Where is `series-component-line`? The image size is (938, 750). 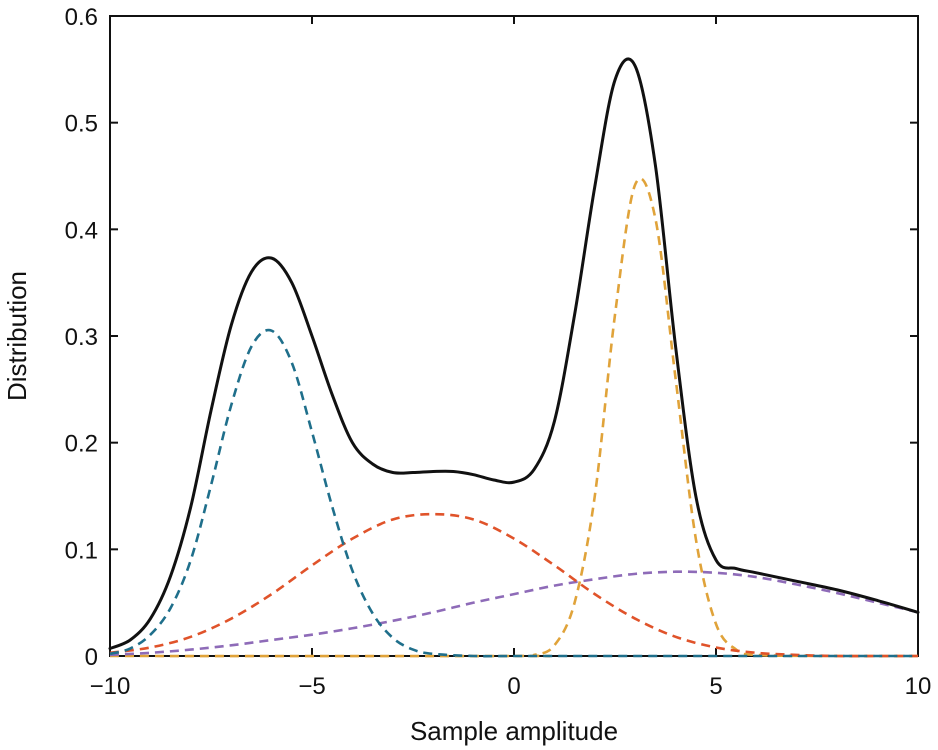 series-component-line is located at coordinates (514, 613).